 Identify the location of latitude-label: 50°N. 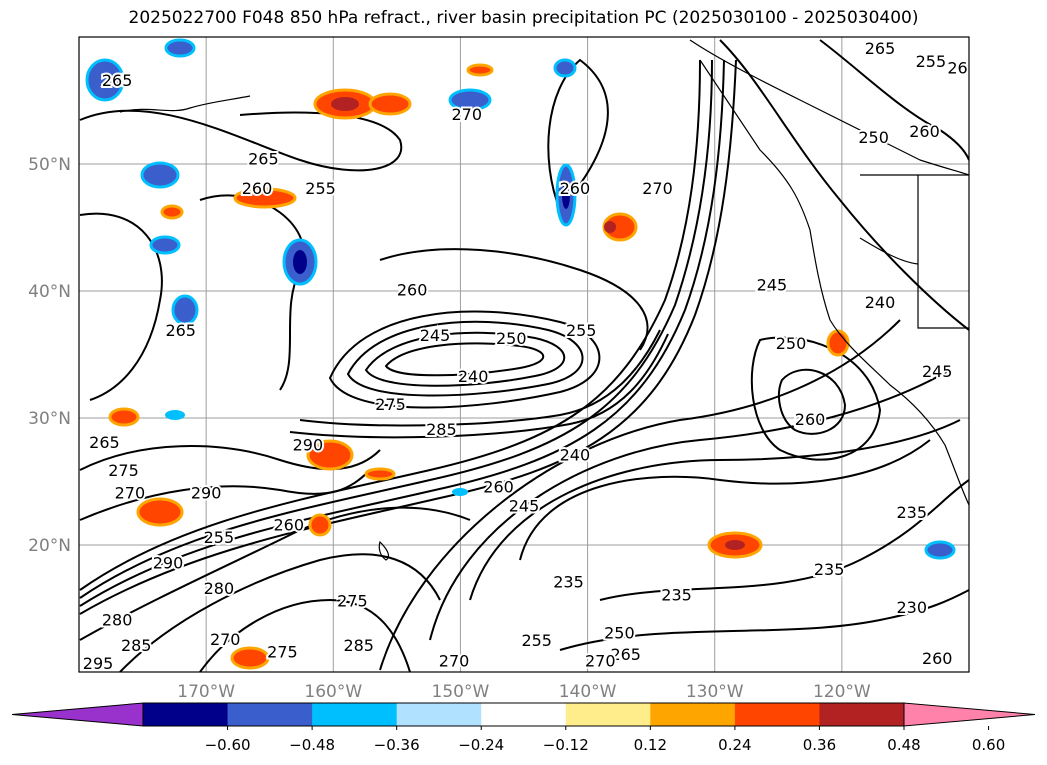
(49, 165).